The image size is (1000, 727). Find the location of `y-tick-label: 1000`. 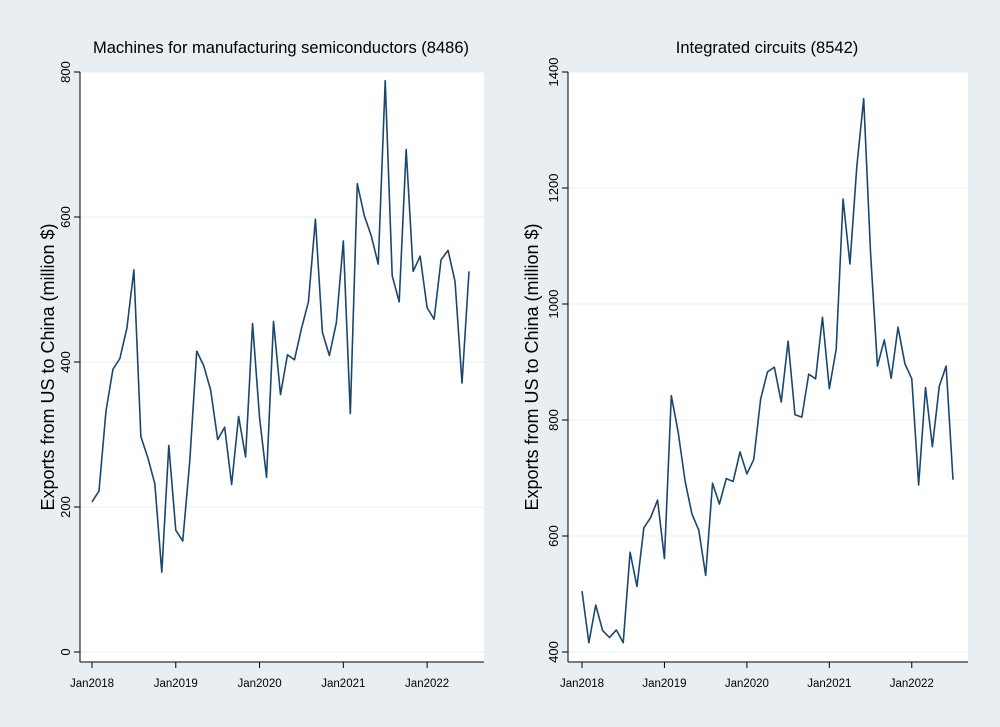

y-tick-label: 1000 is located at coordinates (553, 304).